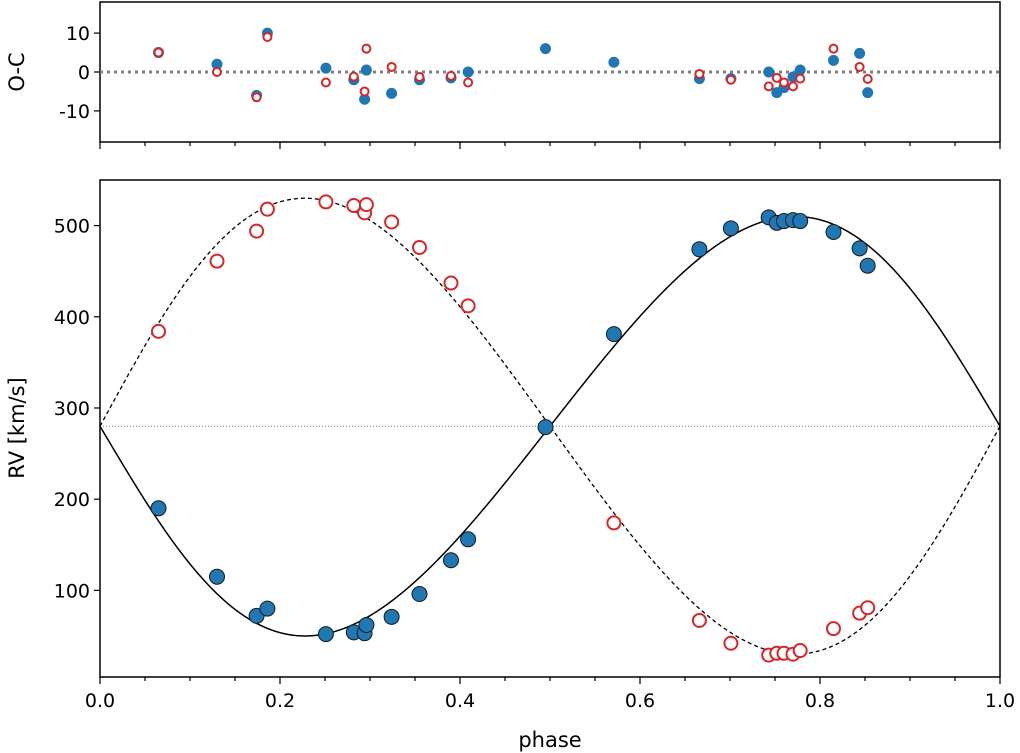 This screenshot has width=1020, height=753. Describe the element at coordinates (78, 34) in the screenshot. I see `residuals-y-tick-label: 10` at that location.